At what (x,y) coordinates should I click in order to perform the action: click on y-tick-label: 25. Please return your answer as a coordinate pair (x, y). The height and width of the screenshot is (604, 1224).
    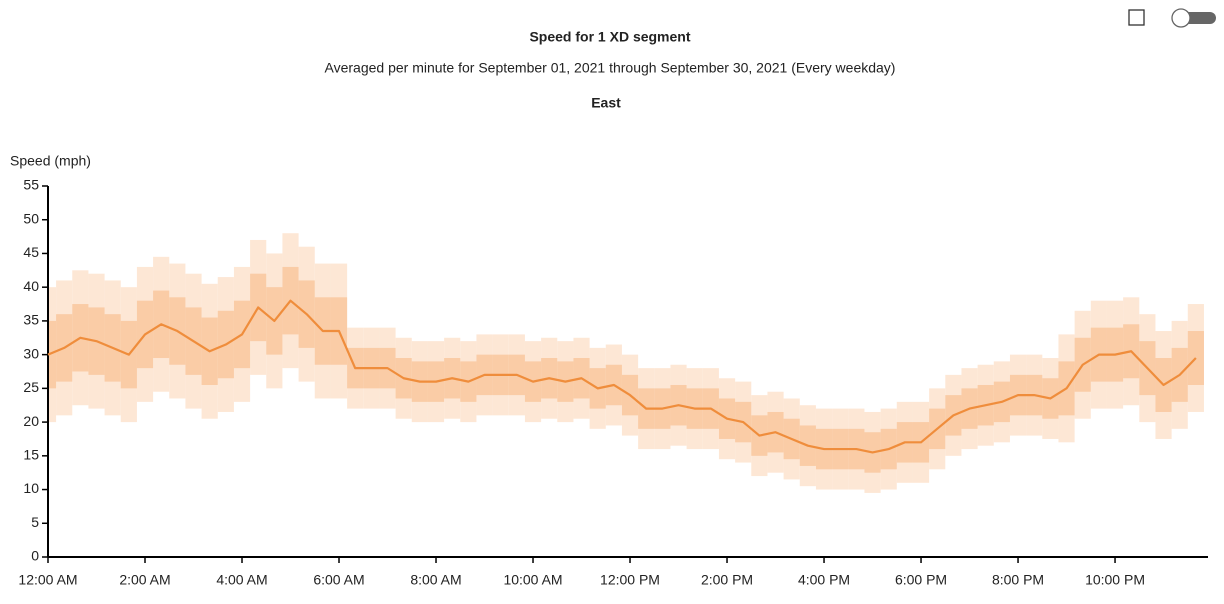
    Looking at the image, I should click on (31, 387).